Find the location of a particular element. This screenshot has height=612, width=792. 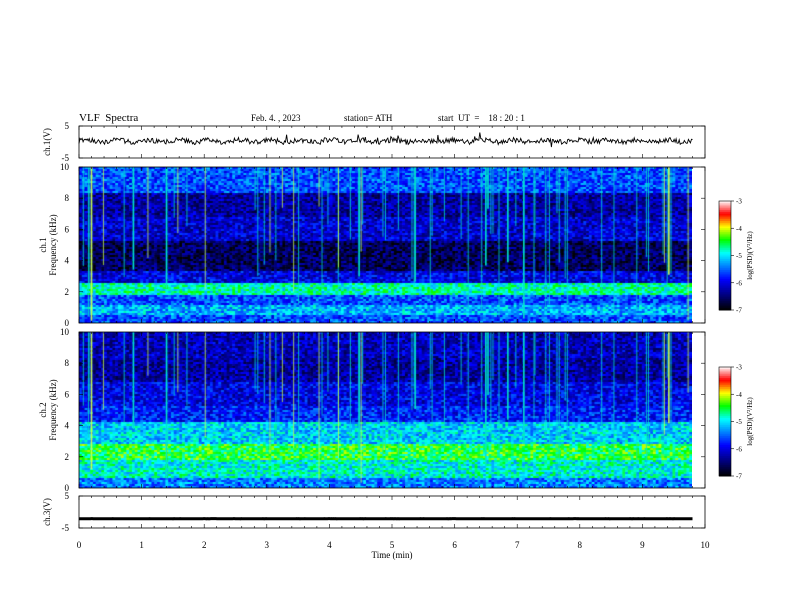

ch2-freq-y-tick-label: 6 is located at coordinates (67, 394).